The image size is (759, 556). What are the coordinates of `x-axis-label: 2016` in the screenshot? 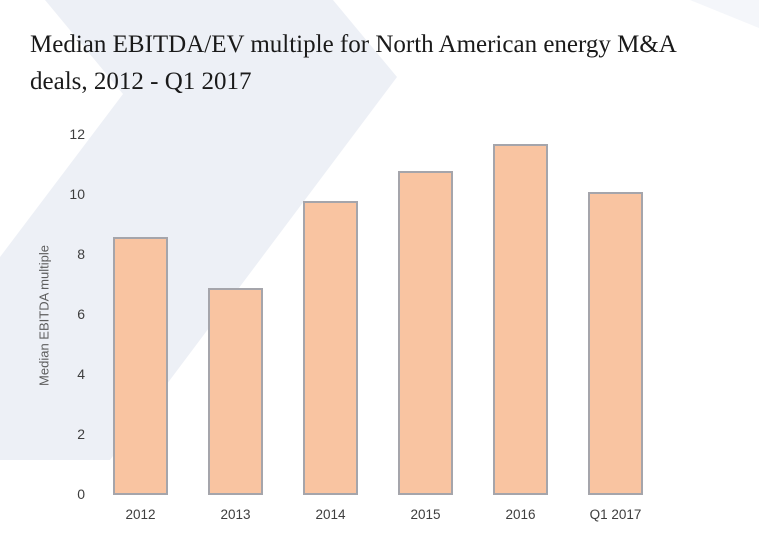 It's located at (520, 514).